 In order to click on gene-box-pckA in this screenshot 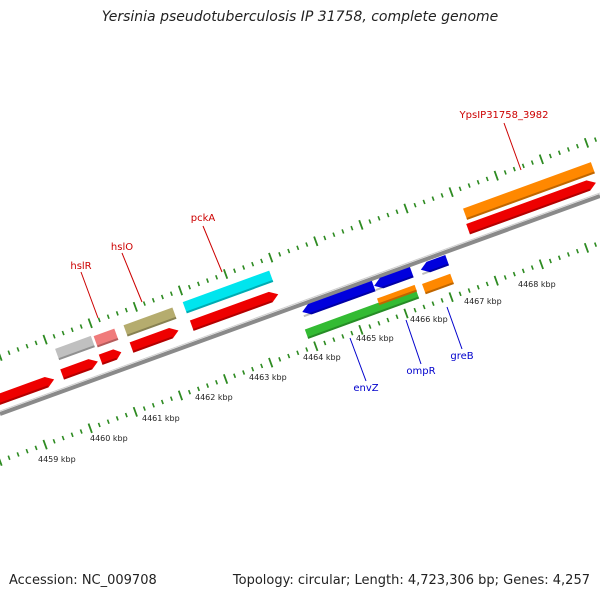, I will do `click(228, 292)`.